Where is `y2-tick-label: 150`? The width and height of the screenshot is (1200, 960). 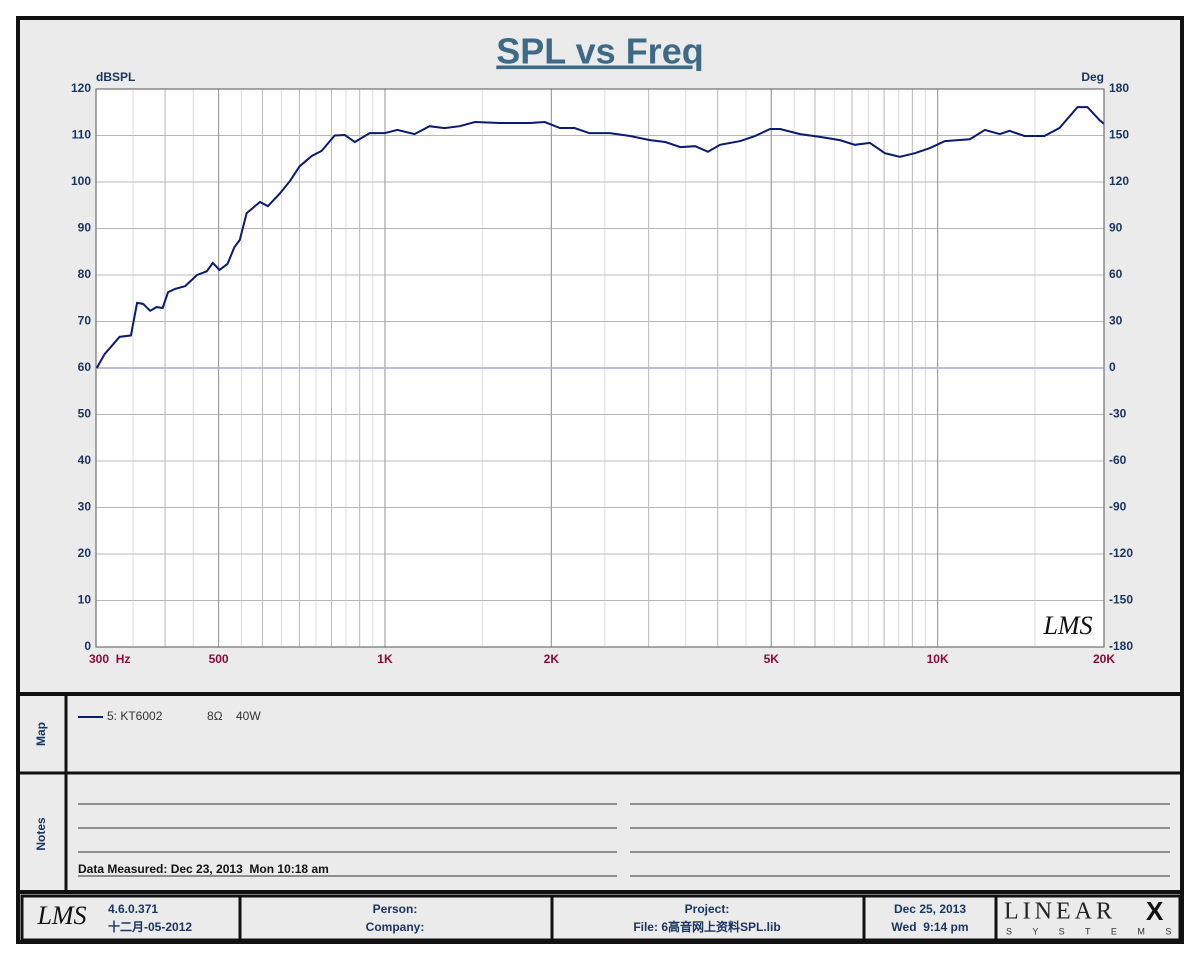
y2-tick-label: 150 is located at coordinates (1119, 135).